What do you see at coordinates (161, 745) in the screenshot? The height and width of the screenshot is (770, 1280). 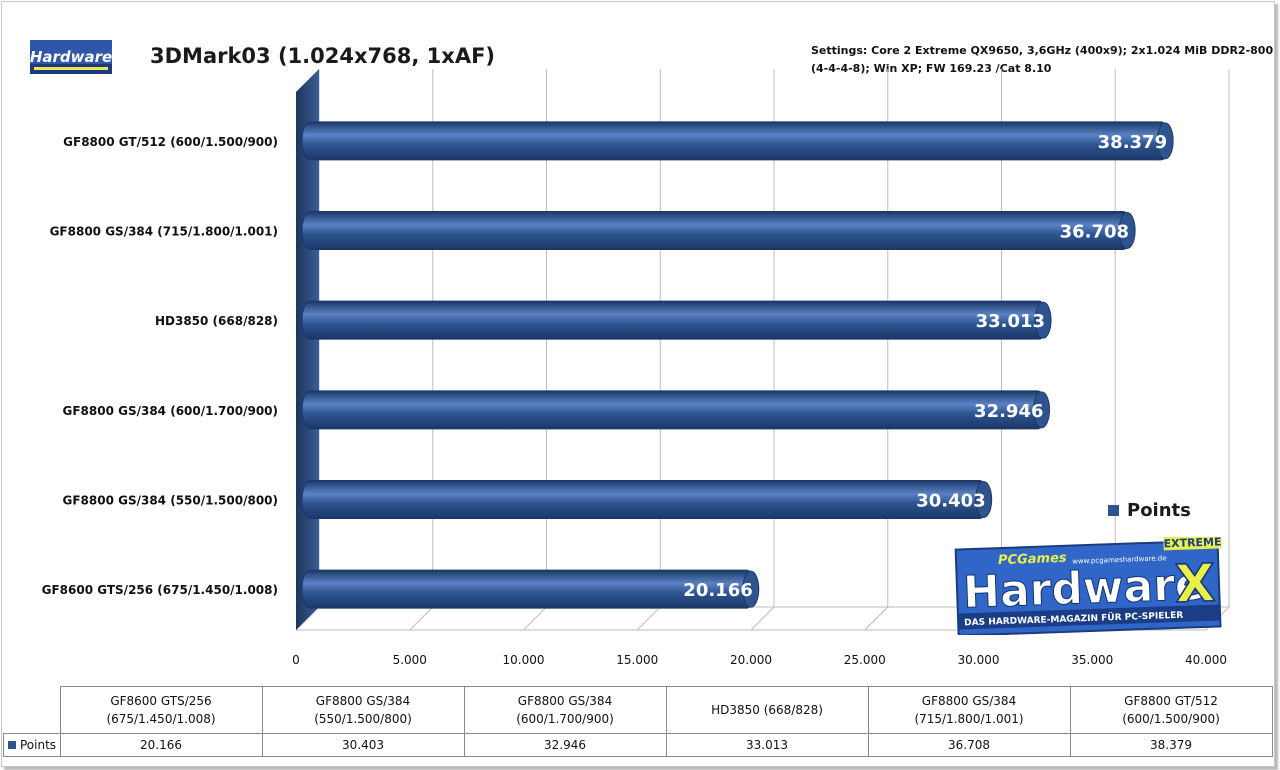 I see `table-cell: 20.166` at bounding box center [161, 745].